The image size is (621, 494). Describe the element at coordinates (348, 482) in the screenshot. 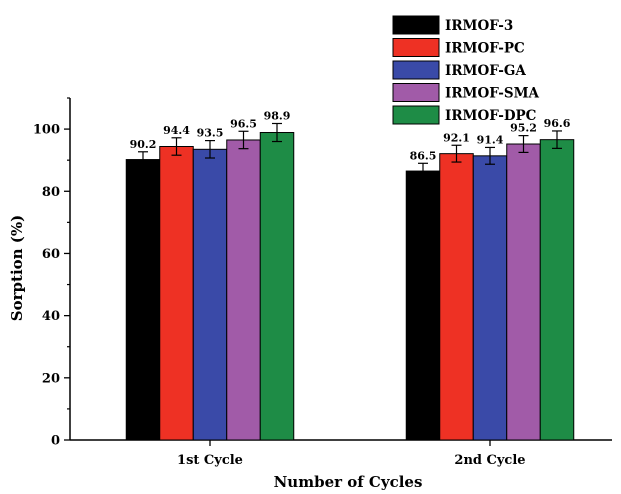

I see `x-axis-title: Number of Cycles` at that location.